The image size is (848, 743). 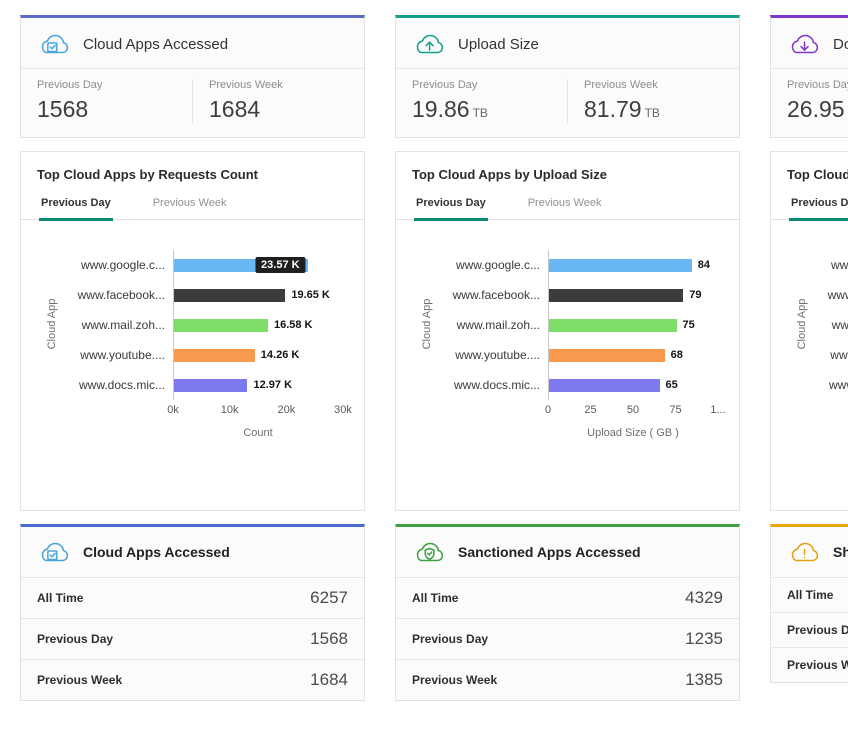 I want to click on card-header: Cloud Apps Accessed, so click(x=192, y=43).